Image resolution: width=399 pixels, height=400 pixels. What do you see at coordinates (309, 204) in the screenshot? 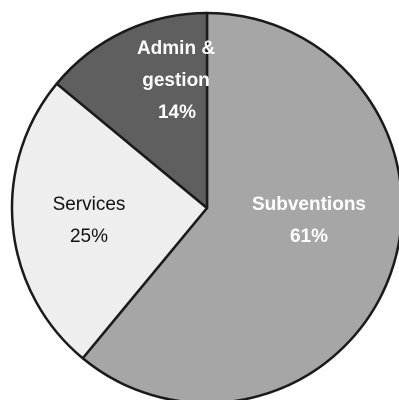
I see `slice-label-subventions: Subventions` at bounding box center [309, 204].